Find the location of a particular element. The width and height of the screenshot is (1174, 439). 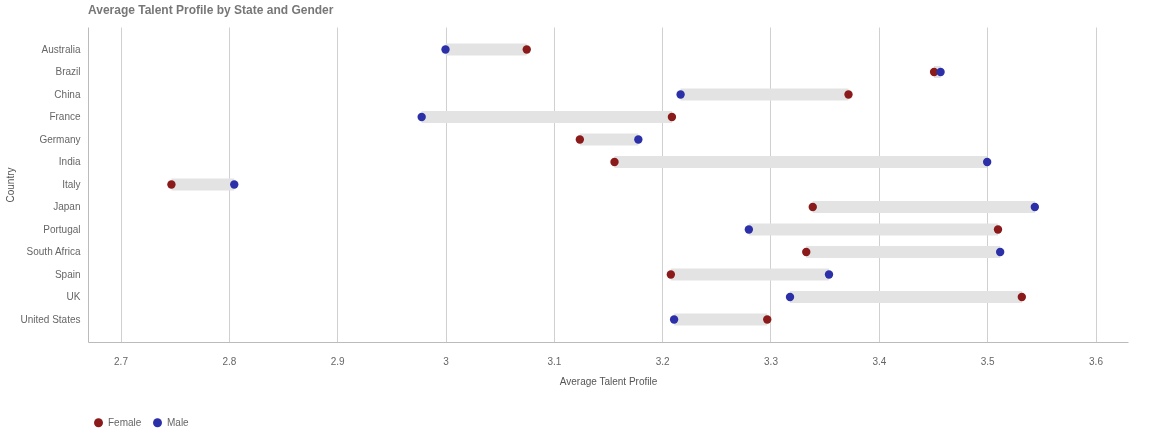

x-tick-label: 3.2 is located at coordinates (663, 361).